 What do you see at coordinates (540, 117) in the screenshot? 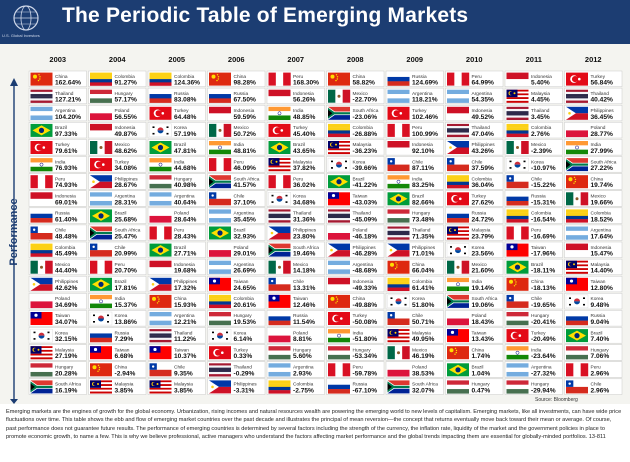
I see `return-value: 3.45%` at bounding box center [540, 117].